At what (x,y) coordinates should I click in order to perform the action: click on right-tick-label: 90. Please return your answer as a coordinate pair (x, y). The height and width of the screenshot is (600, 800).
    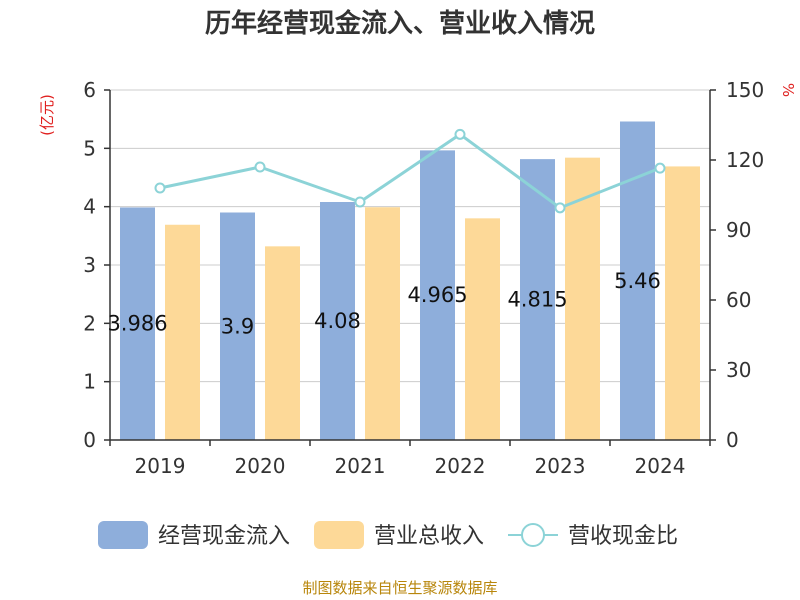
    Looking at the image, I should click on (738, 230).